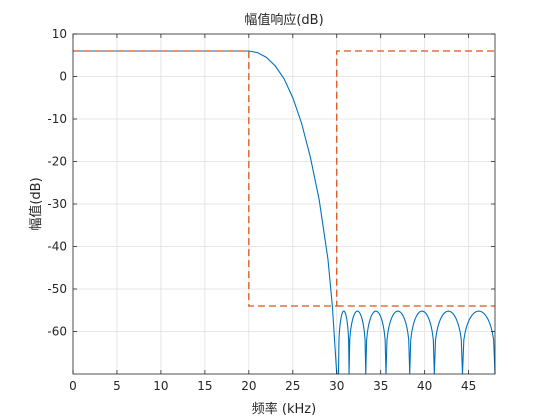 This screenshot has height=420, width=560. I want to click on y-axis-label: 幅值(dB), so click(36, 203).